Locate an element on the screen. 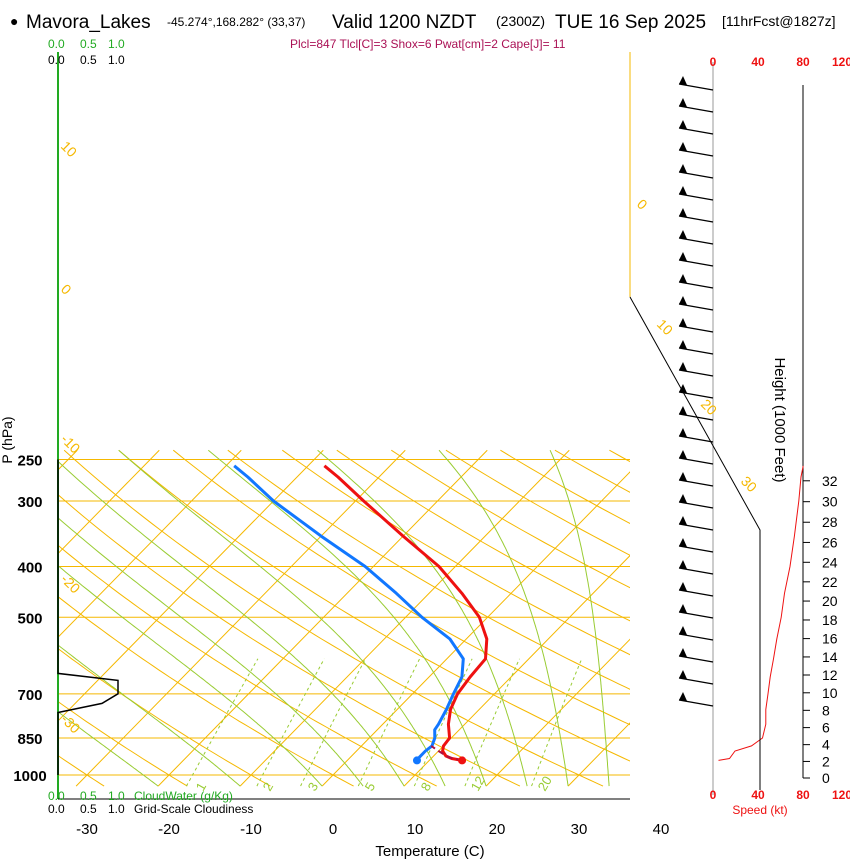  sounding-curves is located at coordinates (361, 614).